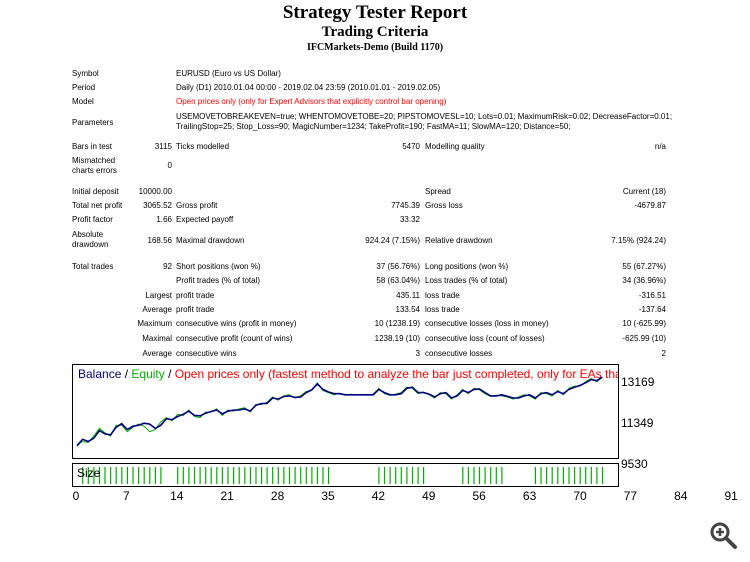  What do you see at coordinates (277, 496) in the screenshot?
I see `x-tick-label: 28` at bounding box center [277, 496].